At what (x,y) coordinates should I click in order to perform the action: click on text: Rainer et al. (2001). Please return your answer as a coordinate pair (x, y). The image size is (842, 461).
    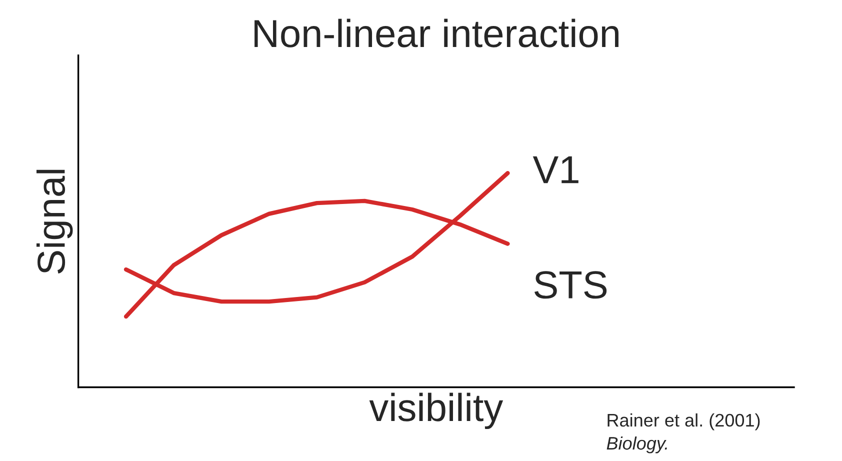
    Looking at the image, I should click on (684, 421).